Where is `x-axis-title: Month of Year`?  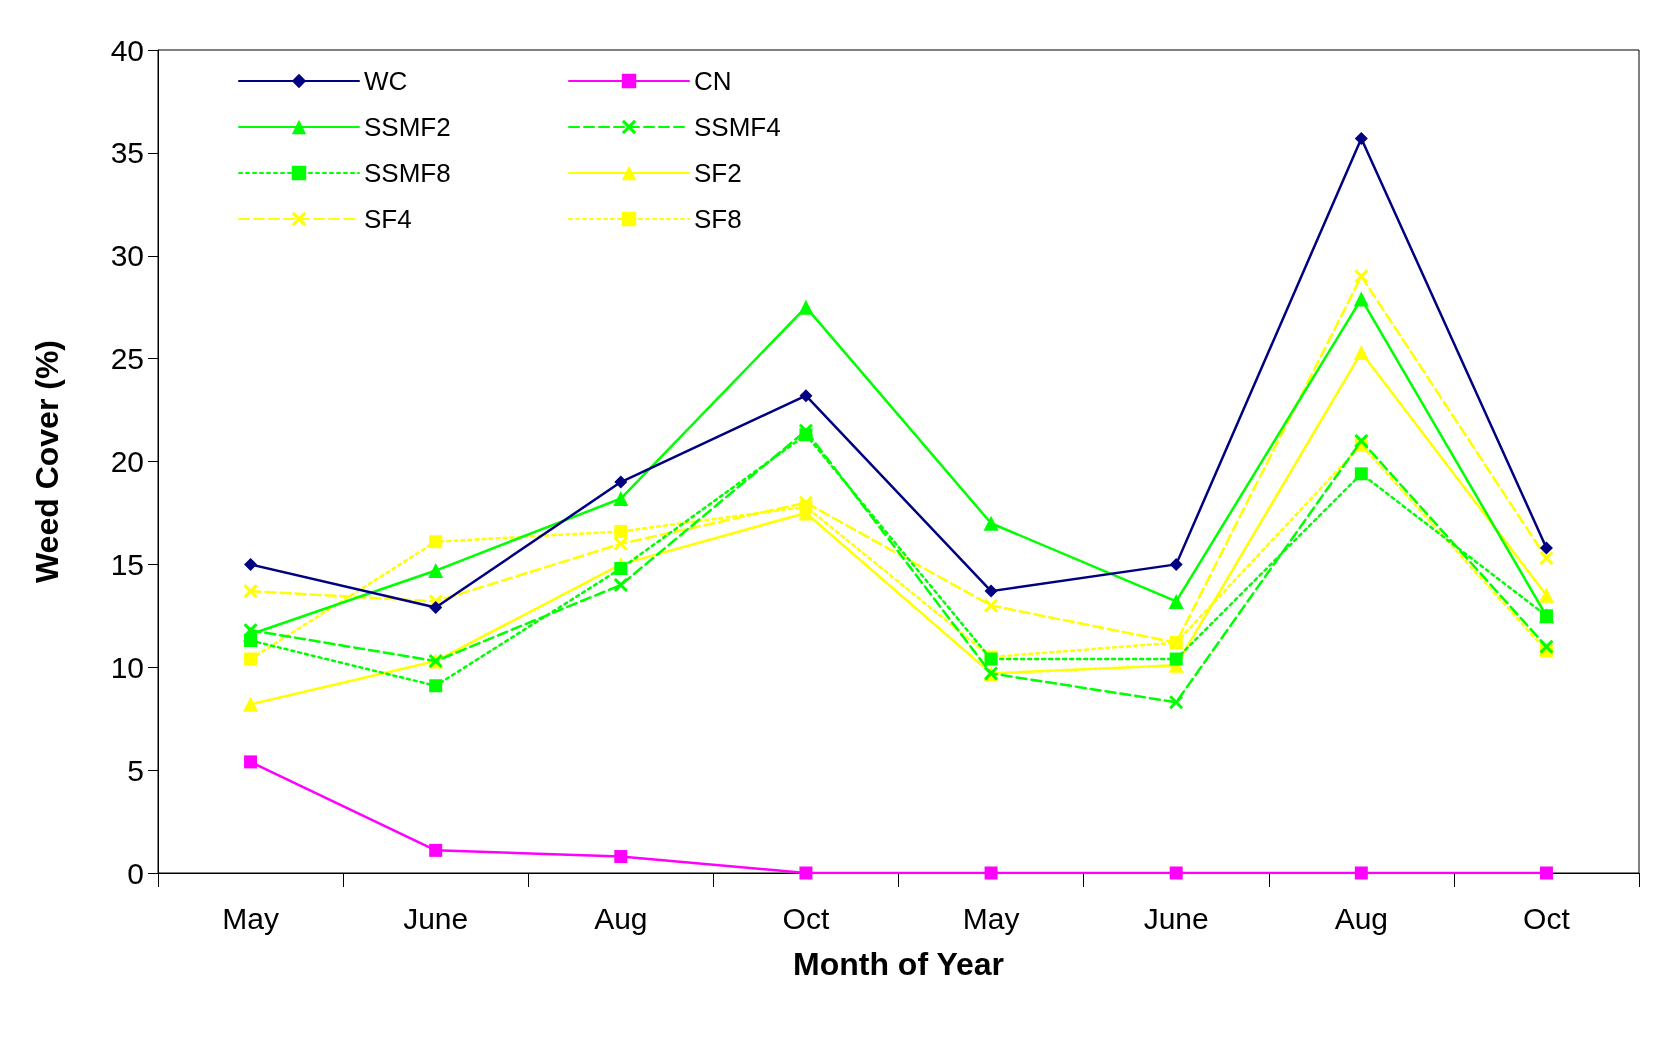 x-axis-title: Month of Year is located at coordinates (898, 964).